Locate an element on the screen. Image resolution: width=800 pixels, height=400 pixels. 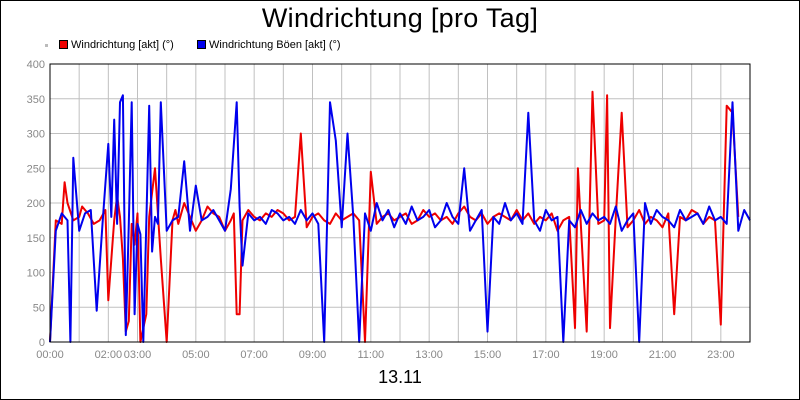
x-tick-label: 15:00 is located at coordinates (488, 355).